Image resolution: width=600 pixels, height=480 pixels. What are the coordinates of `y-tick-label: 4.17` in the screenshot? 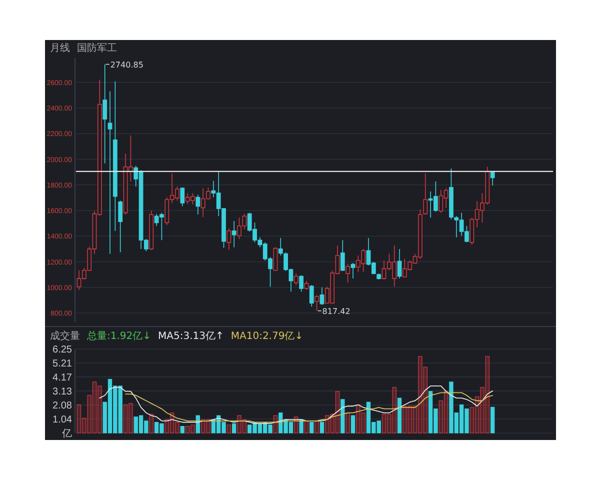 It's located at (62, 378).